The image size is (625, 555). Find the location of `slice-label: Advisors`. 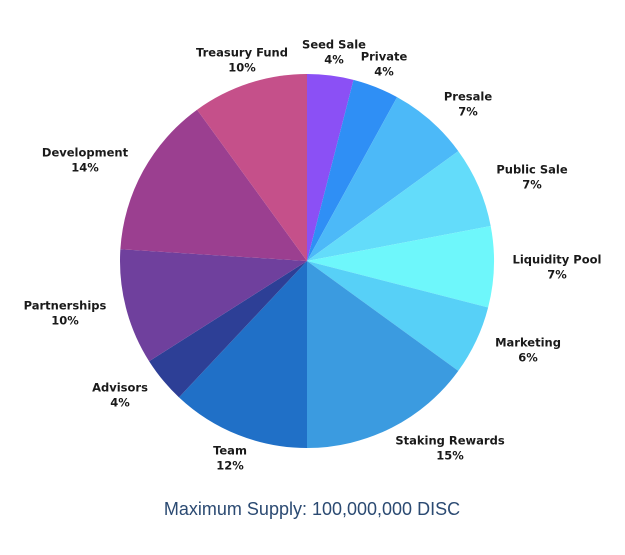

slice-label: Advisors is located at coordinates (120, 388).